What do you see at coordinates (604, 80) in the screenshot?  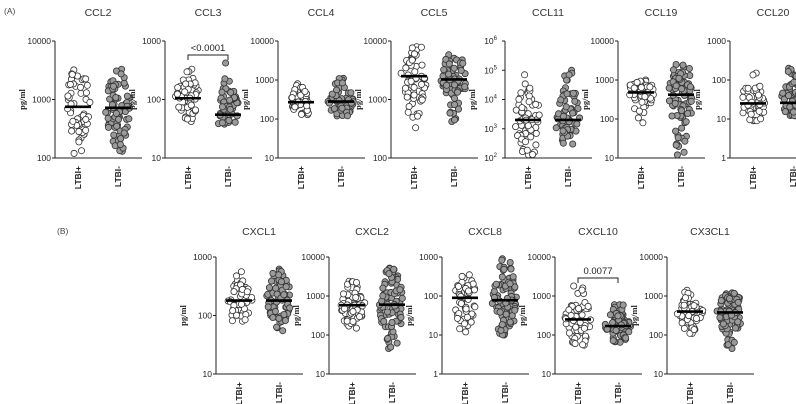 I see `ccl19-tick-label: 1000` at bounding box center [604, 80].